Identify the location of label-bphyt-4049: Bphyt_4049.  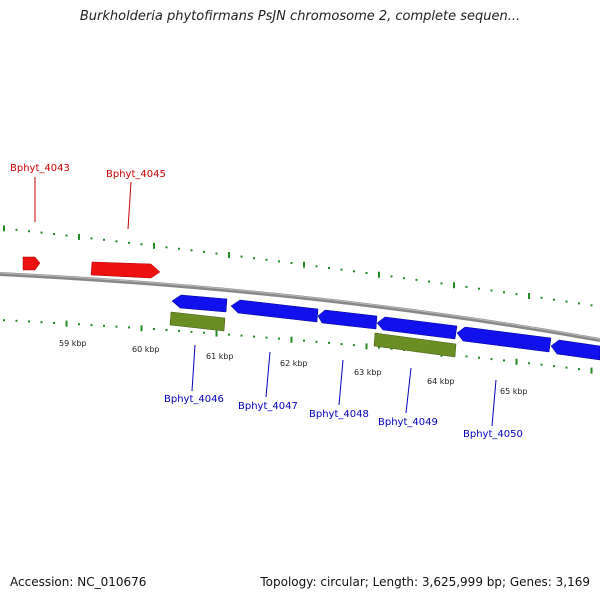
(408, 422).